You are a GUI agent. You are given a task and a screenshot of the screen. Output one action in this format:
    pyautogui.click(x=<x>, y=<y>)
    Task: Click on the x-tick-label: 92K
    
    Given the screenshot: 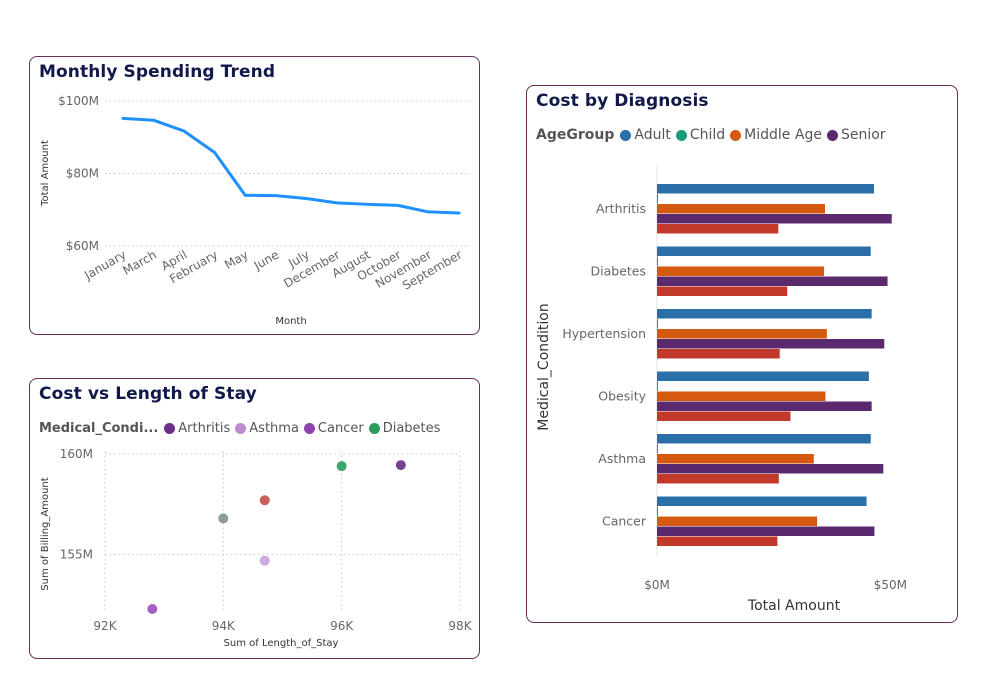 What is the action you would take?
    pyautogui.click(x=105, y=626)
    